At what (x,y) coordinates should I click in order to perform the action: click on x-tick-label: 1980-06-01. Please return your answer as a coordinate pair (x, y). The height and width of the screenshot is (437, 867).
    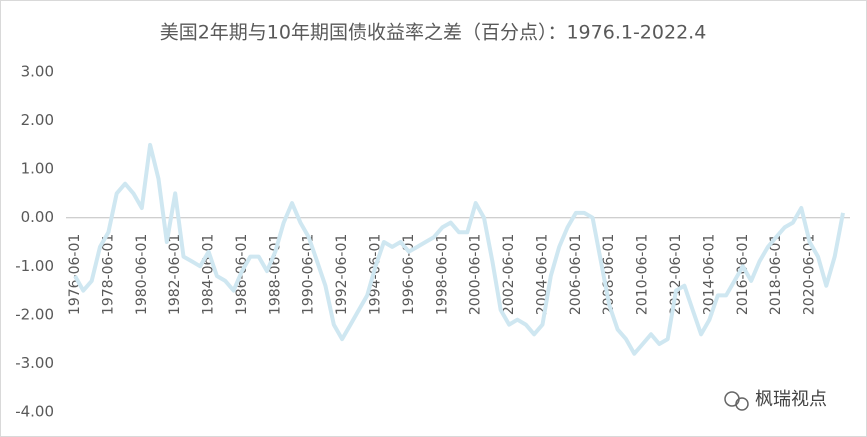
    Looking at the image, I should click on (142, 274).